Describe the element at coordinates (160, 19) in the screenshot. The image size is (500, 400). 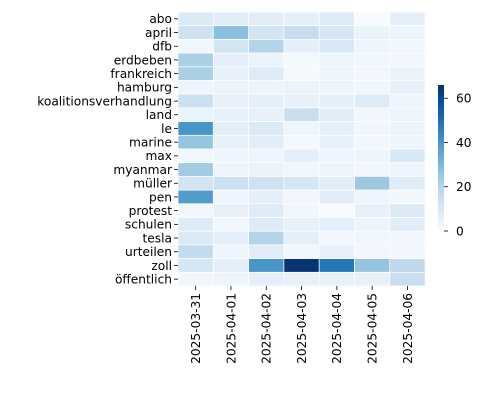
I see `y-tick-label: abo` at that location.